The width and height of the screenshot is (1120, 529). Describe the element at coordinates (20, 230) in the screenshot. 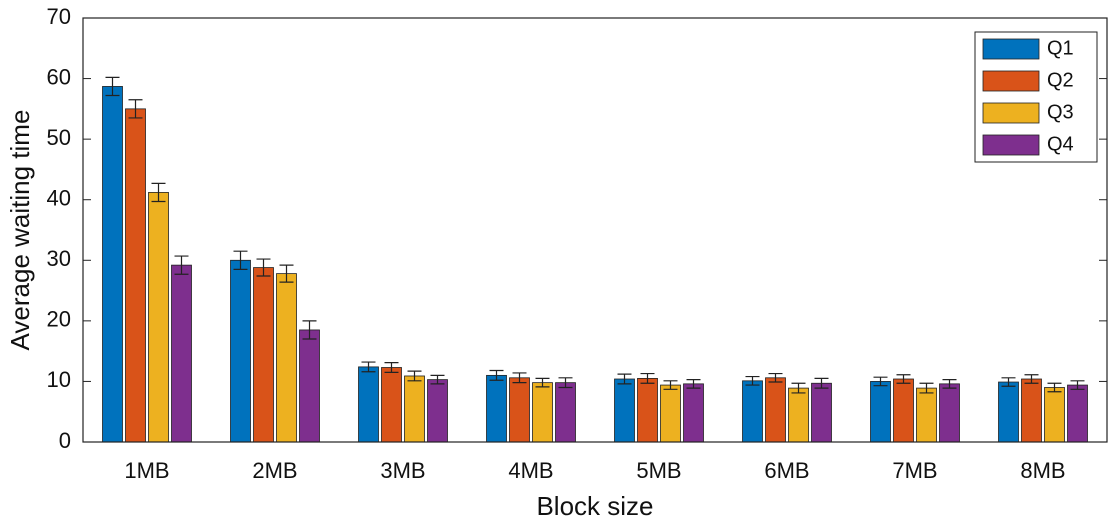

I see `y-axis-title: Average waiting time` at that location.